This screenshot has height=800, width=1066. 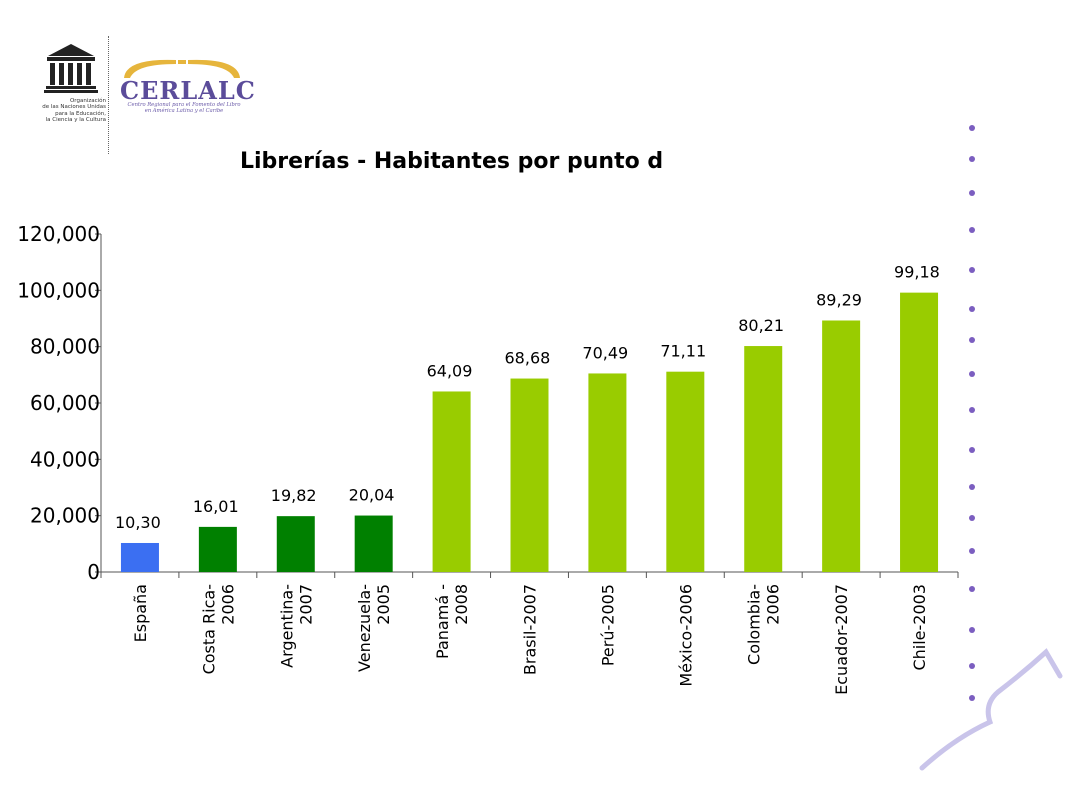 What do you see at coordinates (917, 272) in the screenshot?
I see `data-label: 99,18` at bounding box center [917, 272].